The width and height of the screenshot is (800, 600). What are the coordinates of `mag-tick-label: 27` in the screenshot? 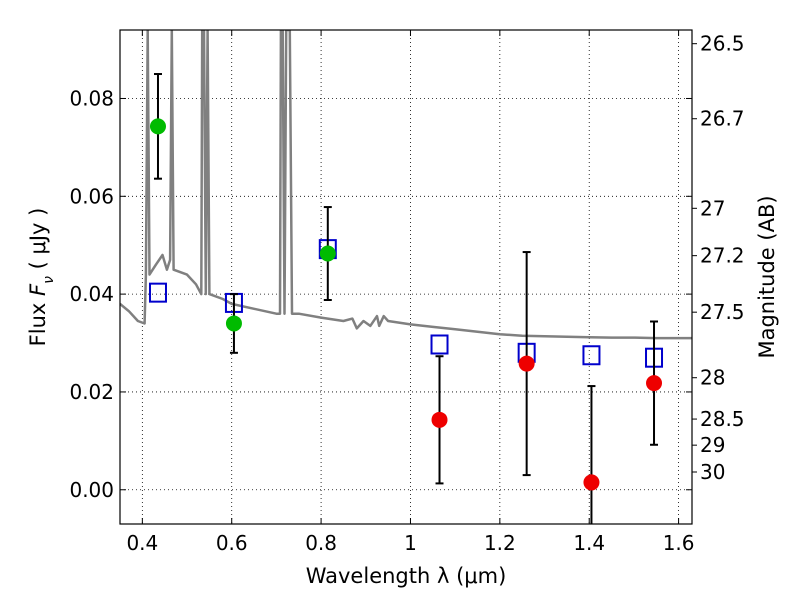 It's located at (712, 208).